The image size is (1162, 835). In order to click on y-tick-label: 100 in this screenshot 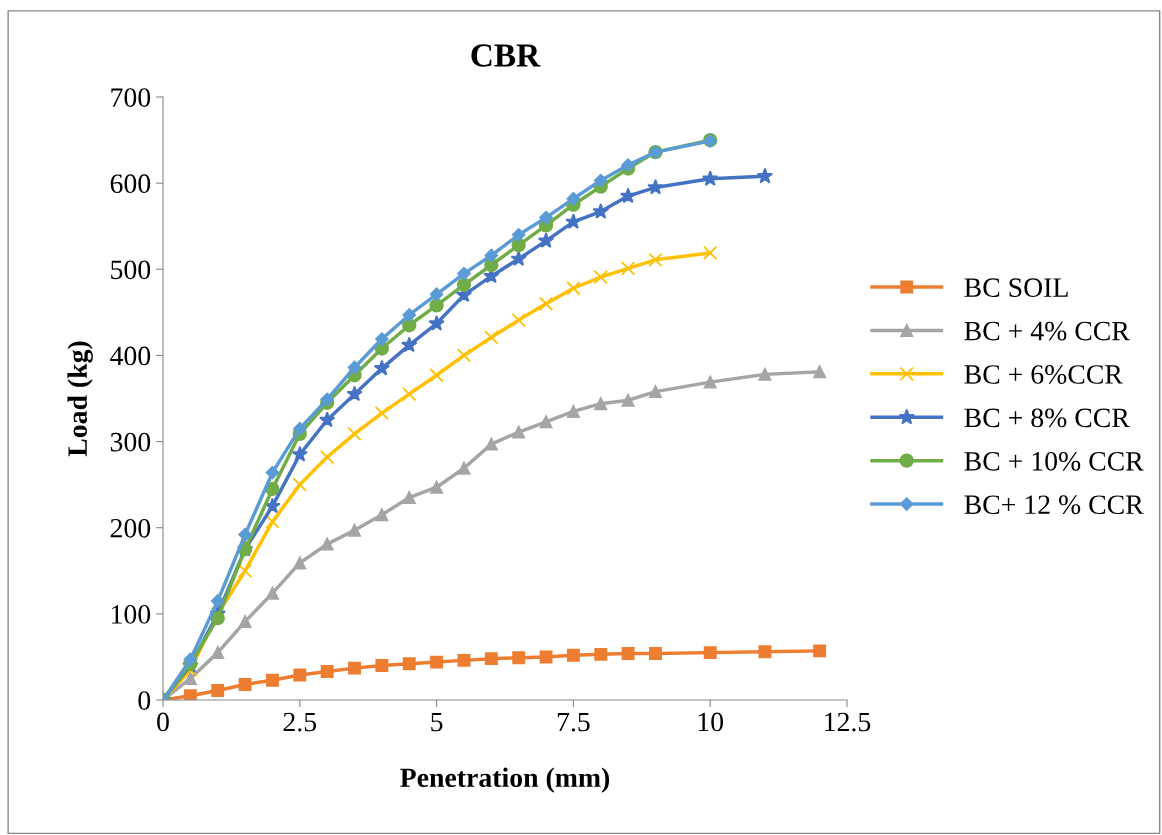, I will do `click(131, 614)`.